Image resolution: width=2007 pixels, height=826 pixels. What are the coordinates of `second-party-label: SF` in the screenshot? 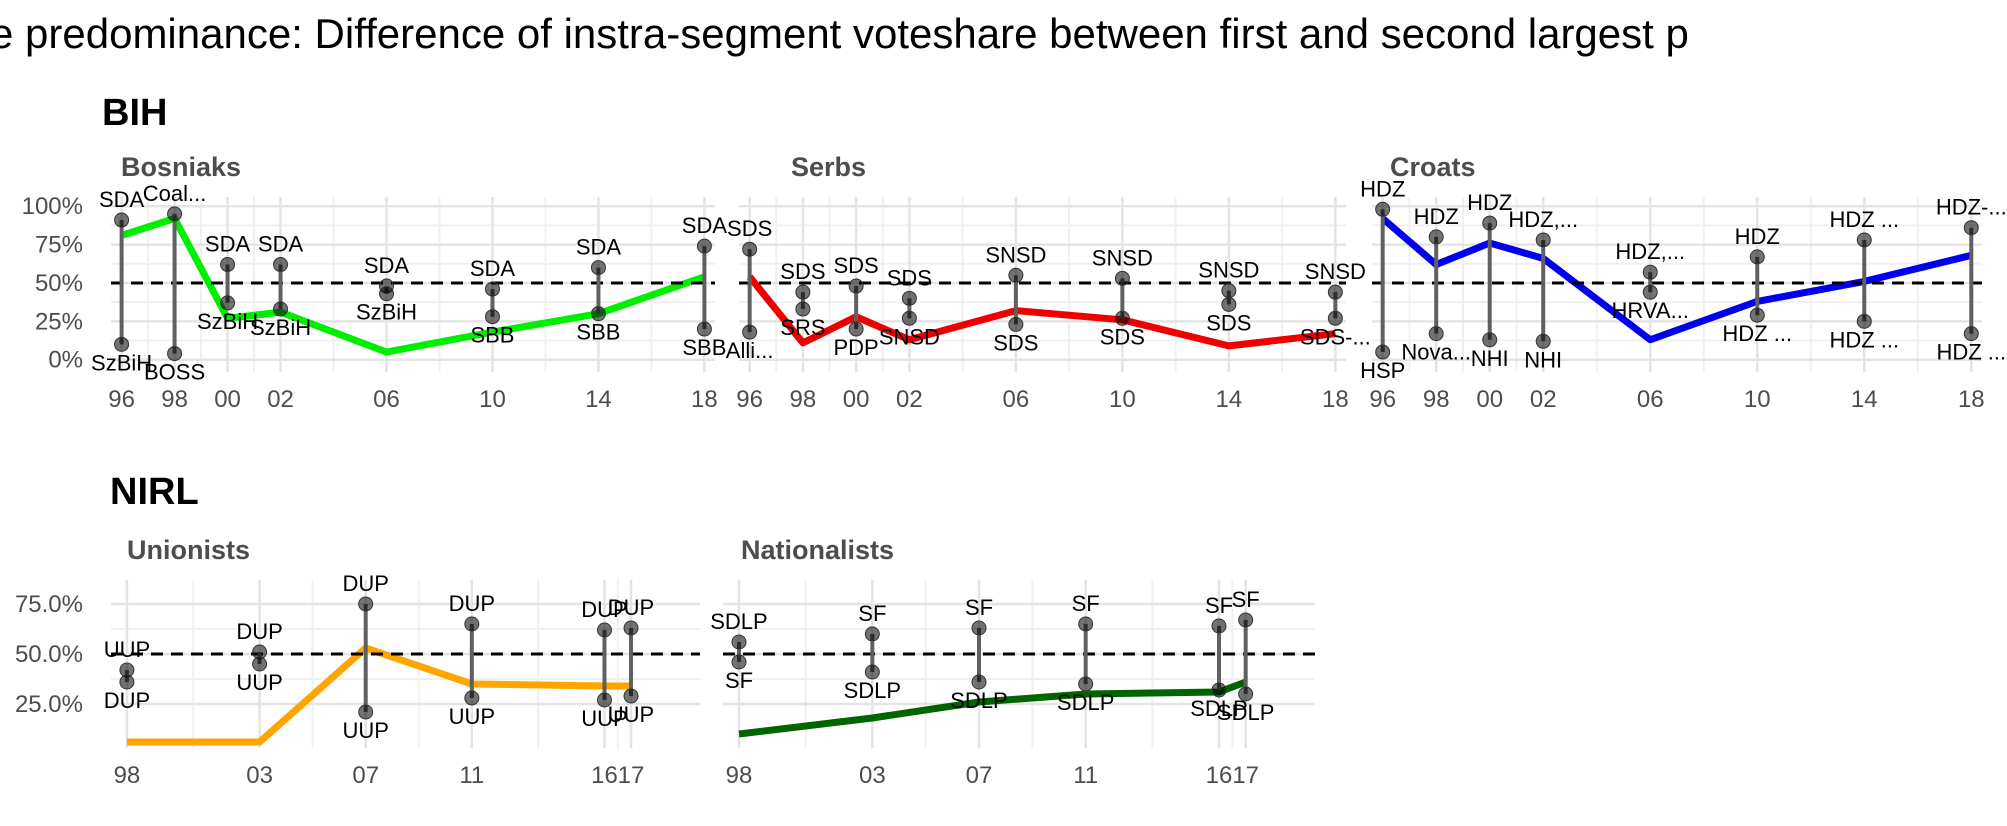 It's located at (739, 680).